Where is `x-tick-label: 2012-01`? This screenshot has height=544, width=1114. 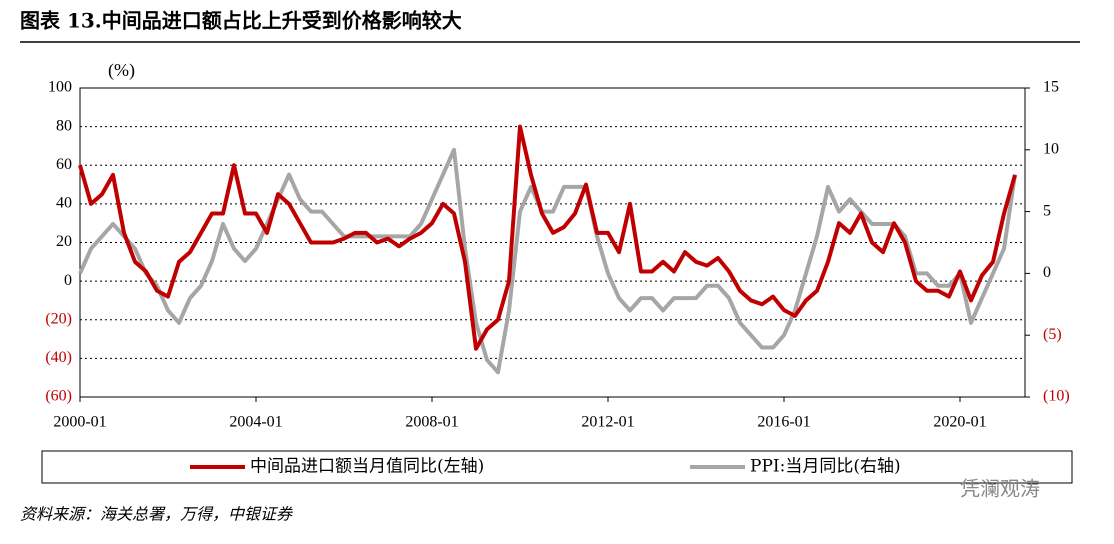 x-tick-label: 2012-01 is located at coordinates (607, 422).